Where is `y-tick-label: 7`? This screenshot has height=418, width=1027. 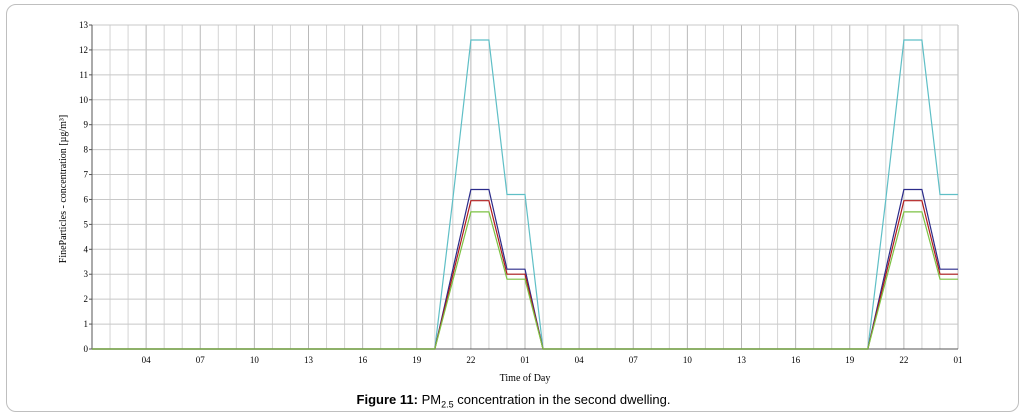 y-tick-label: 7 is located at coordinates (86, 175).